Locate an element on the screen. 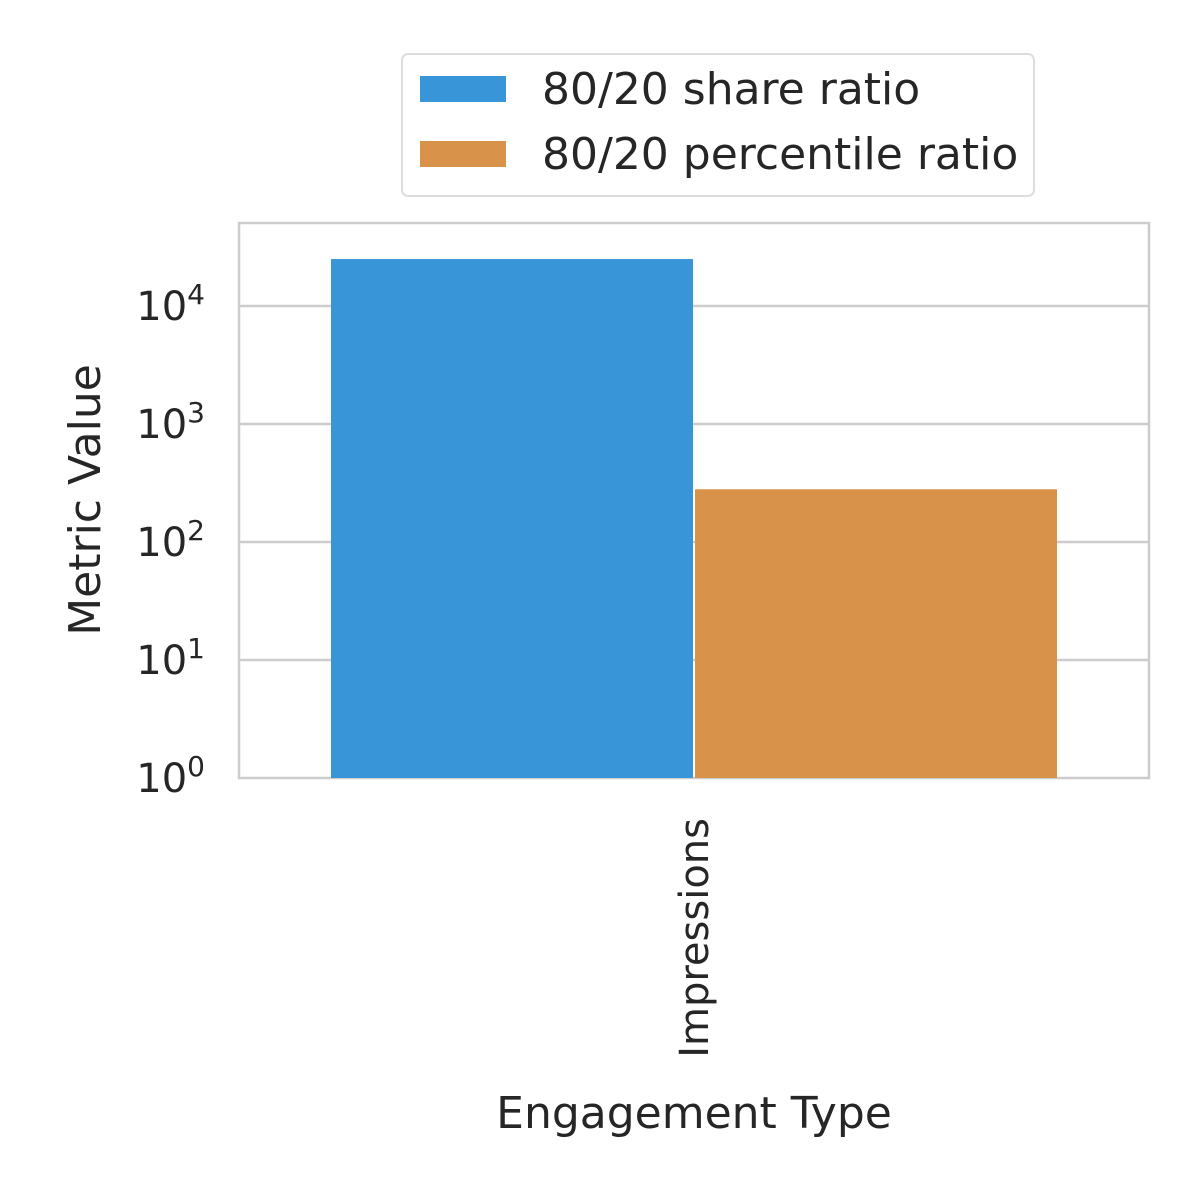  x-tick-labels: Impressions is located at coordinates (695, 938).